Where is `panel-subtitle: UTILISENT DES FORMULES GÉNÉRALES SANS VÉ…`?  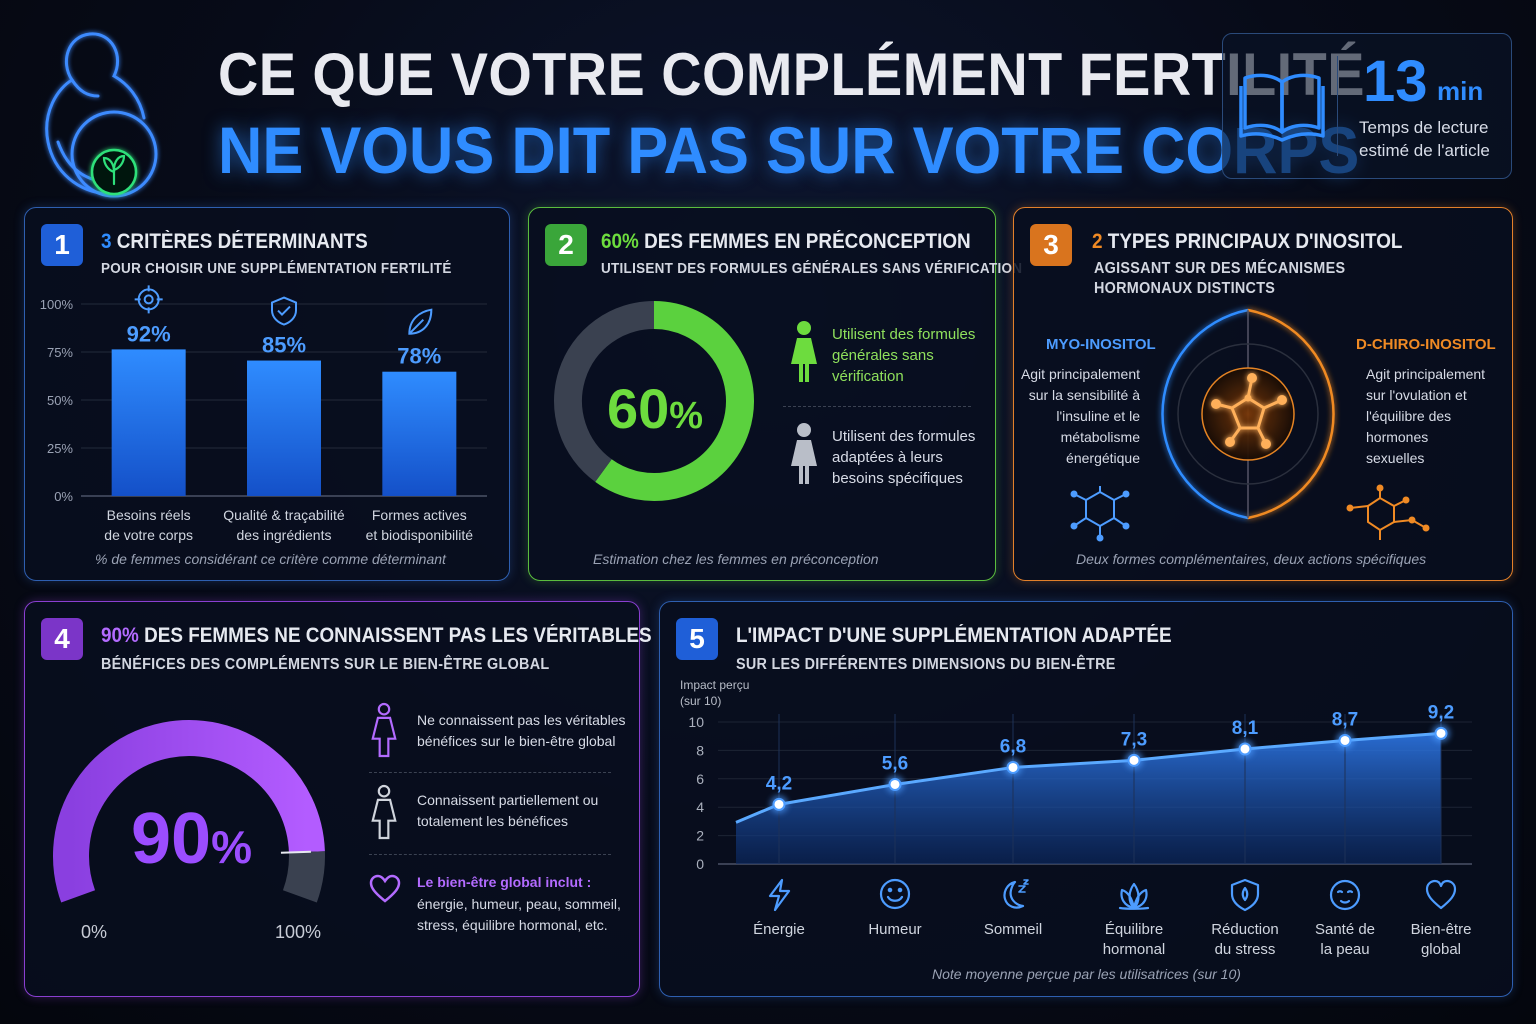 panel-subtitle: UTILISENT DES FORMULES GÉNÉRALES SANS VÉ… is located at coordinates (812, 268).